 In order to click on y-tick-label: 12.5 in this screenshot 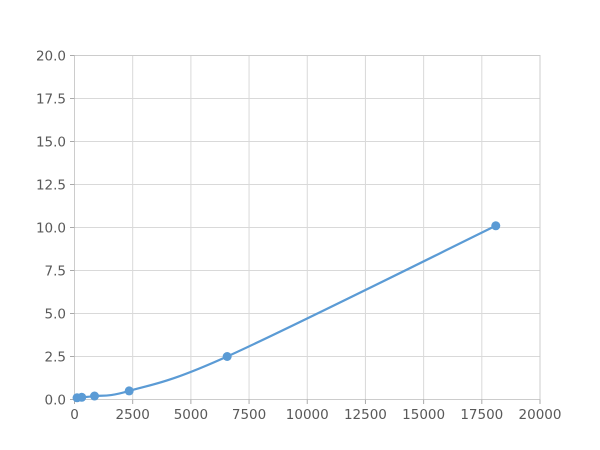, I will do `click(51, 185)`.